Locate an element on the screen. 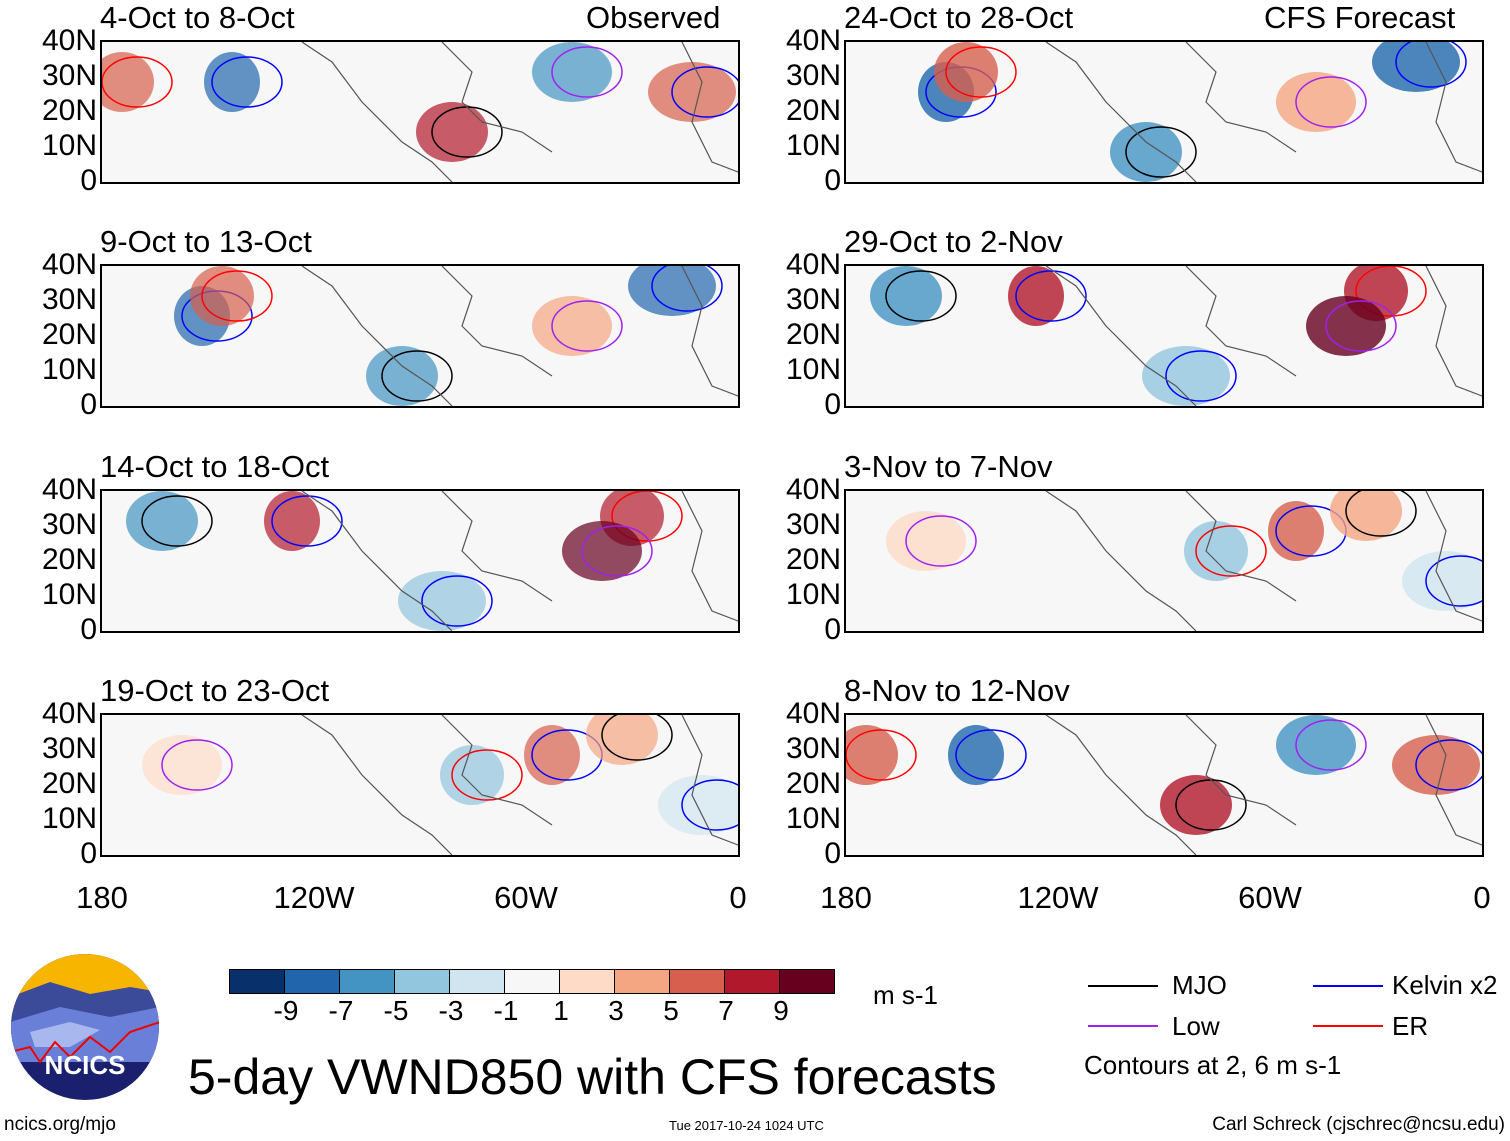  legend-label-low: Low is located at coordinates (1196, 1026).